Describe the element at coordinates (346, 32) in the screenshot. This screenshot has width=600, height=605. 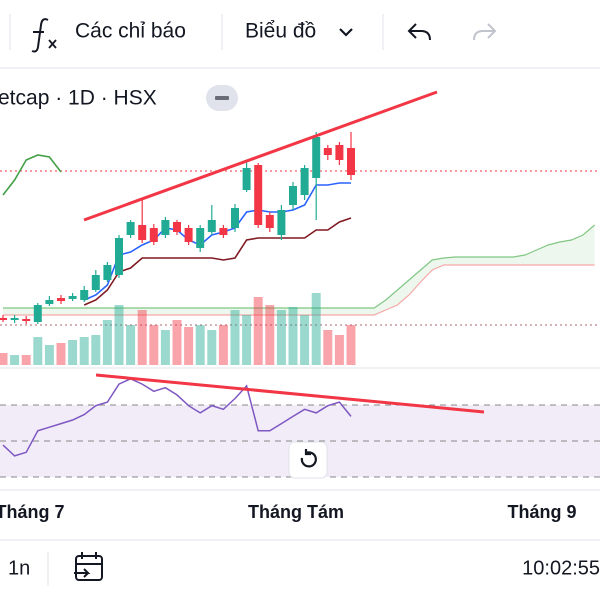
I see `chevron` at that location.